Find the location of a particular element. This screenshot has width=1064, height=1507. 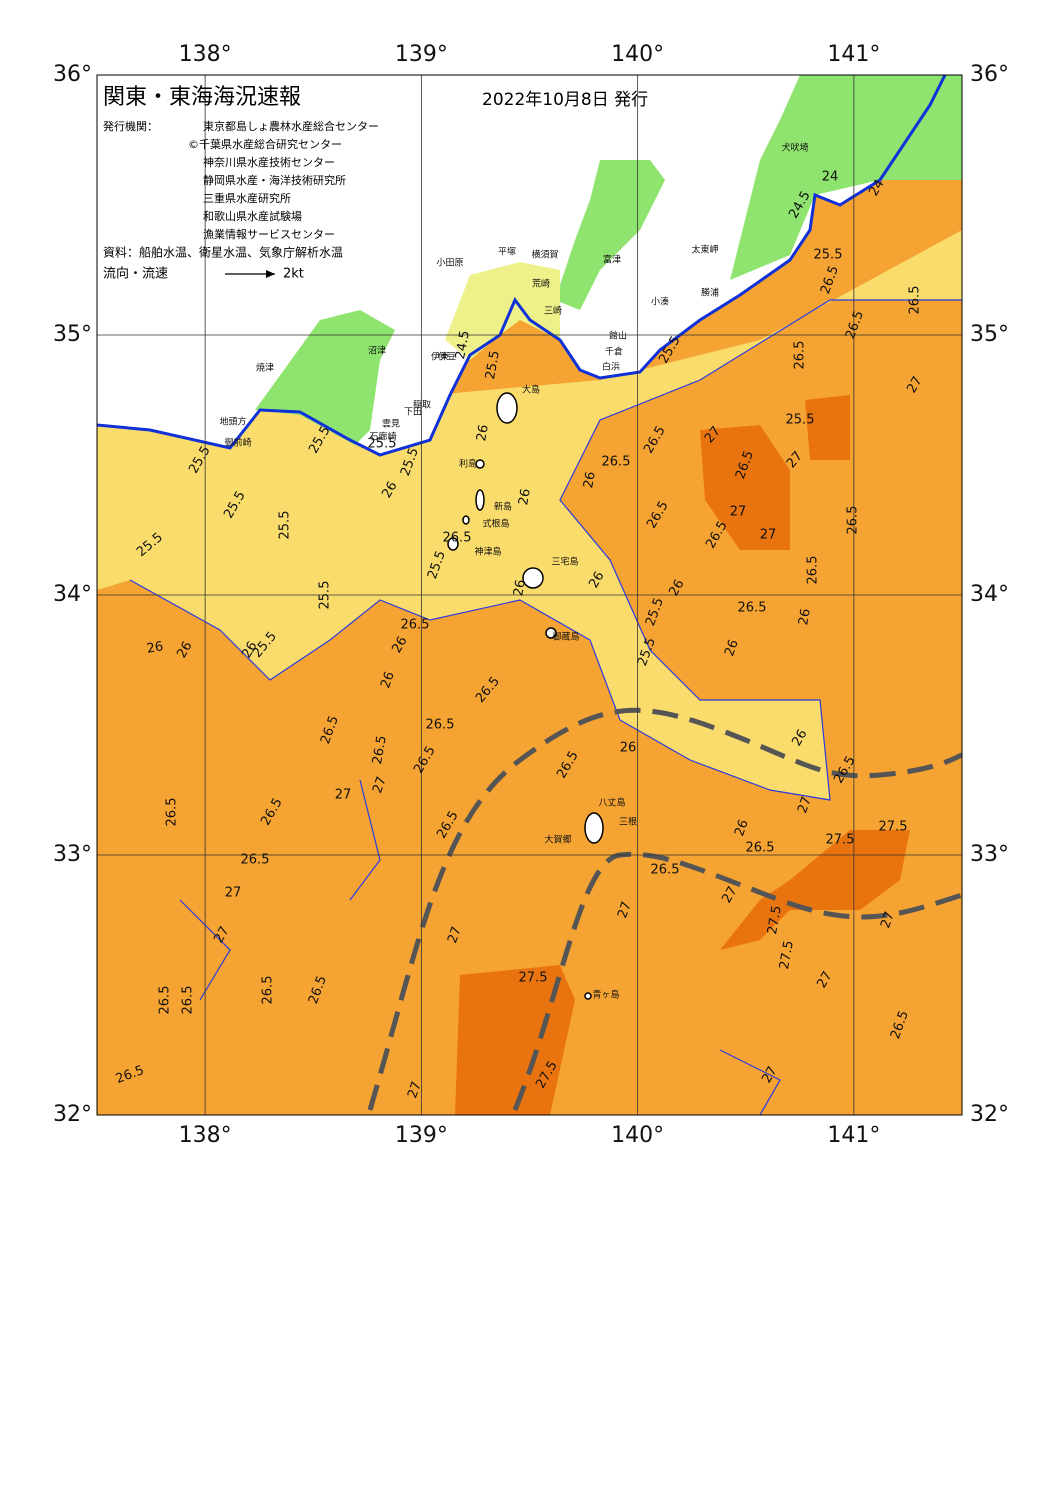

issuer: 三重県水産研究所 is located at coordinates (247, 198).